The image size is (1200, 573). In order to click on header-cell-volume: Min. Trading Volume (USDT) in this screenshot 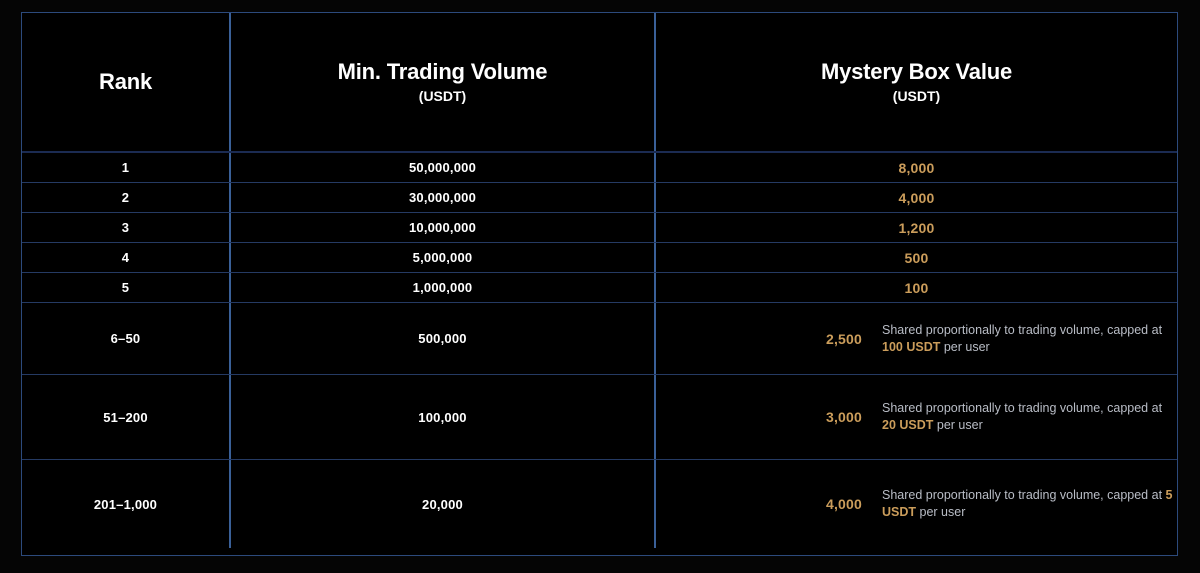, I will do `click(441, 82)`.